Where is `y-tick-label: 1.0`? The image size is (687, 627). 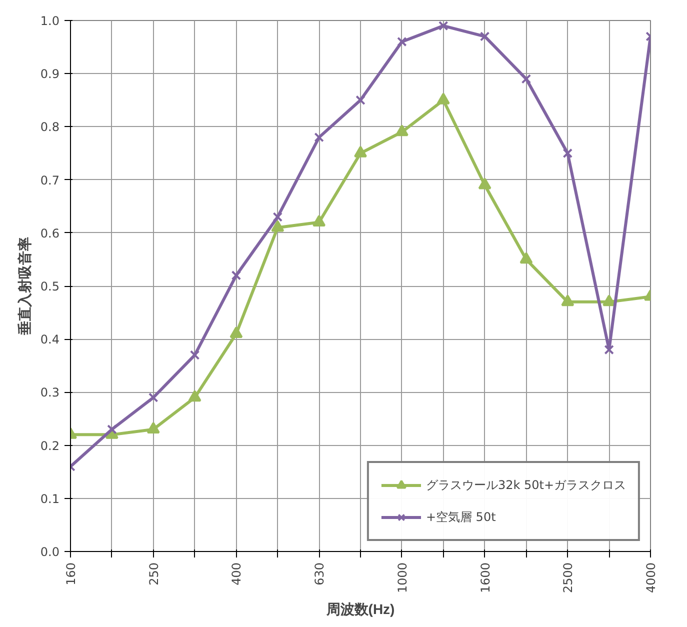 y-tick-label: 1.0 is located at coordinates (50, 21).